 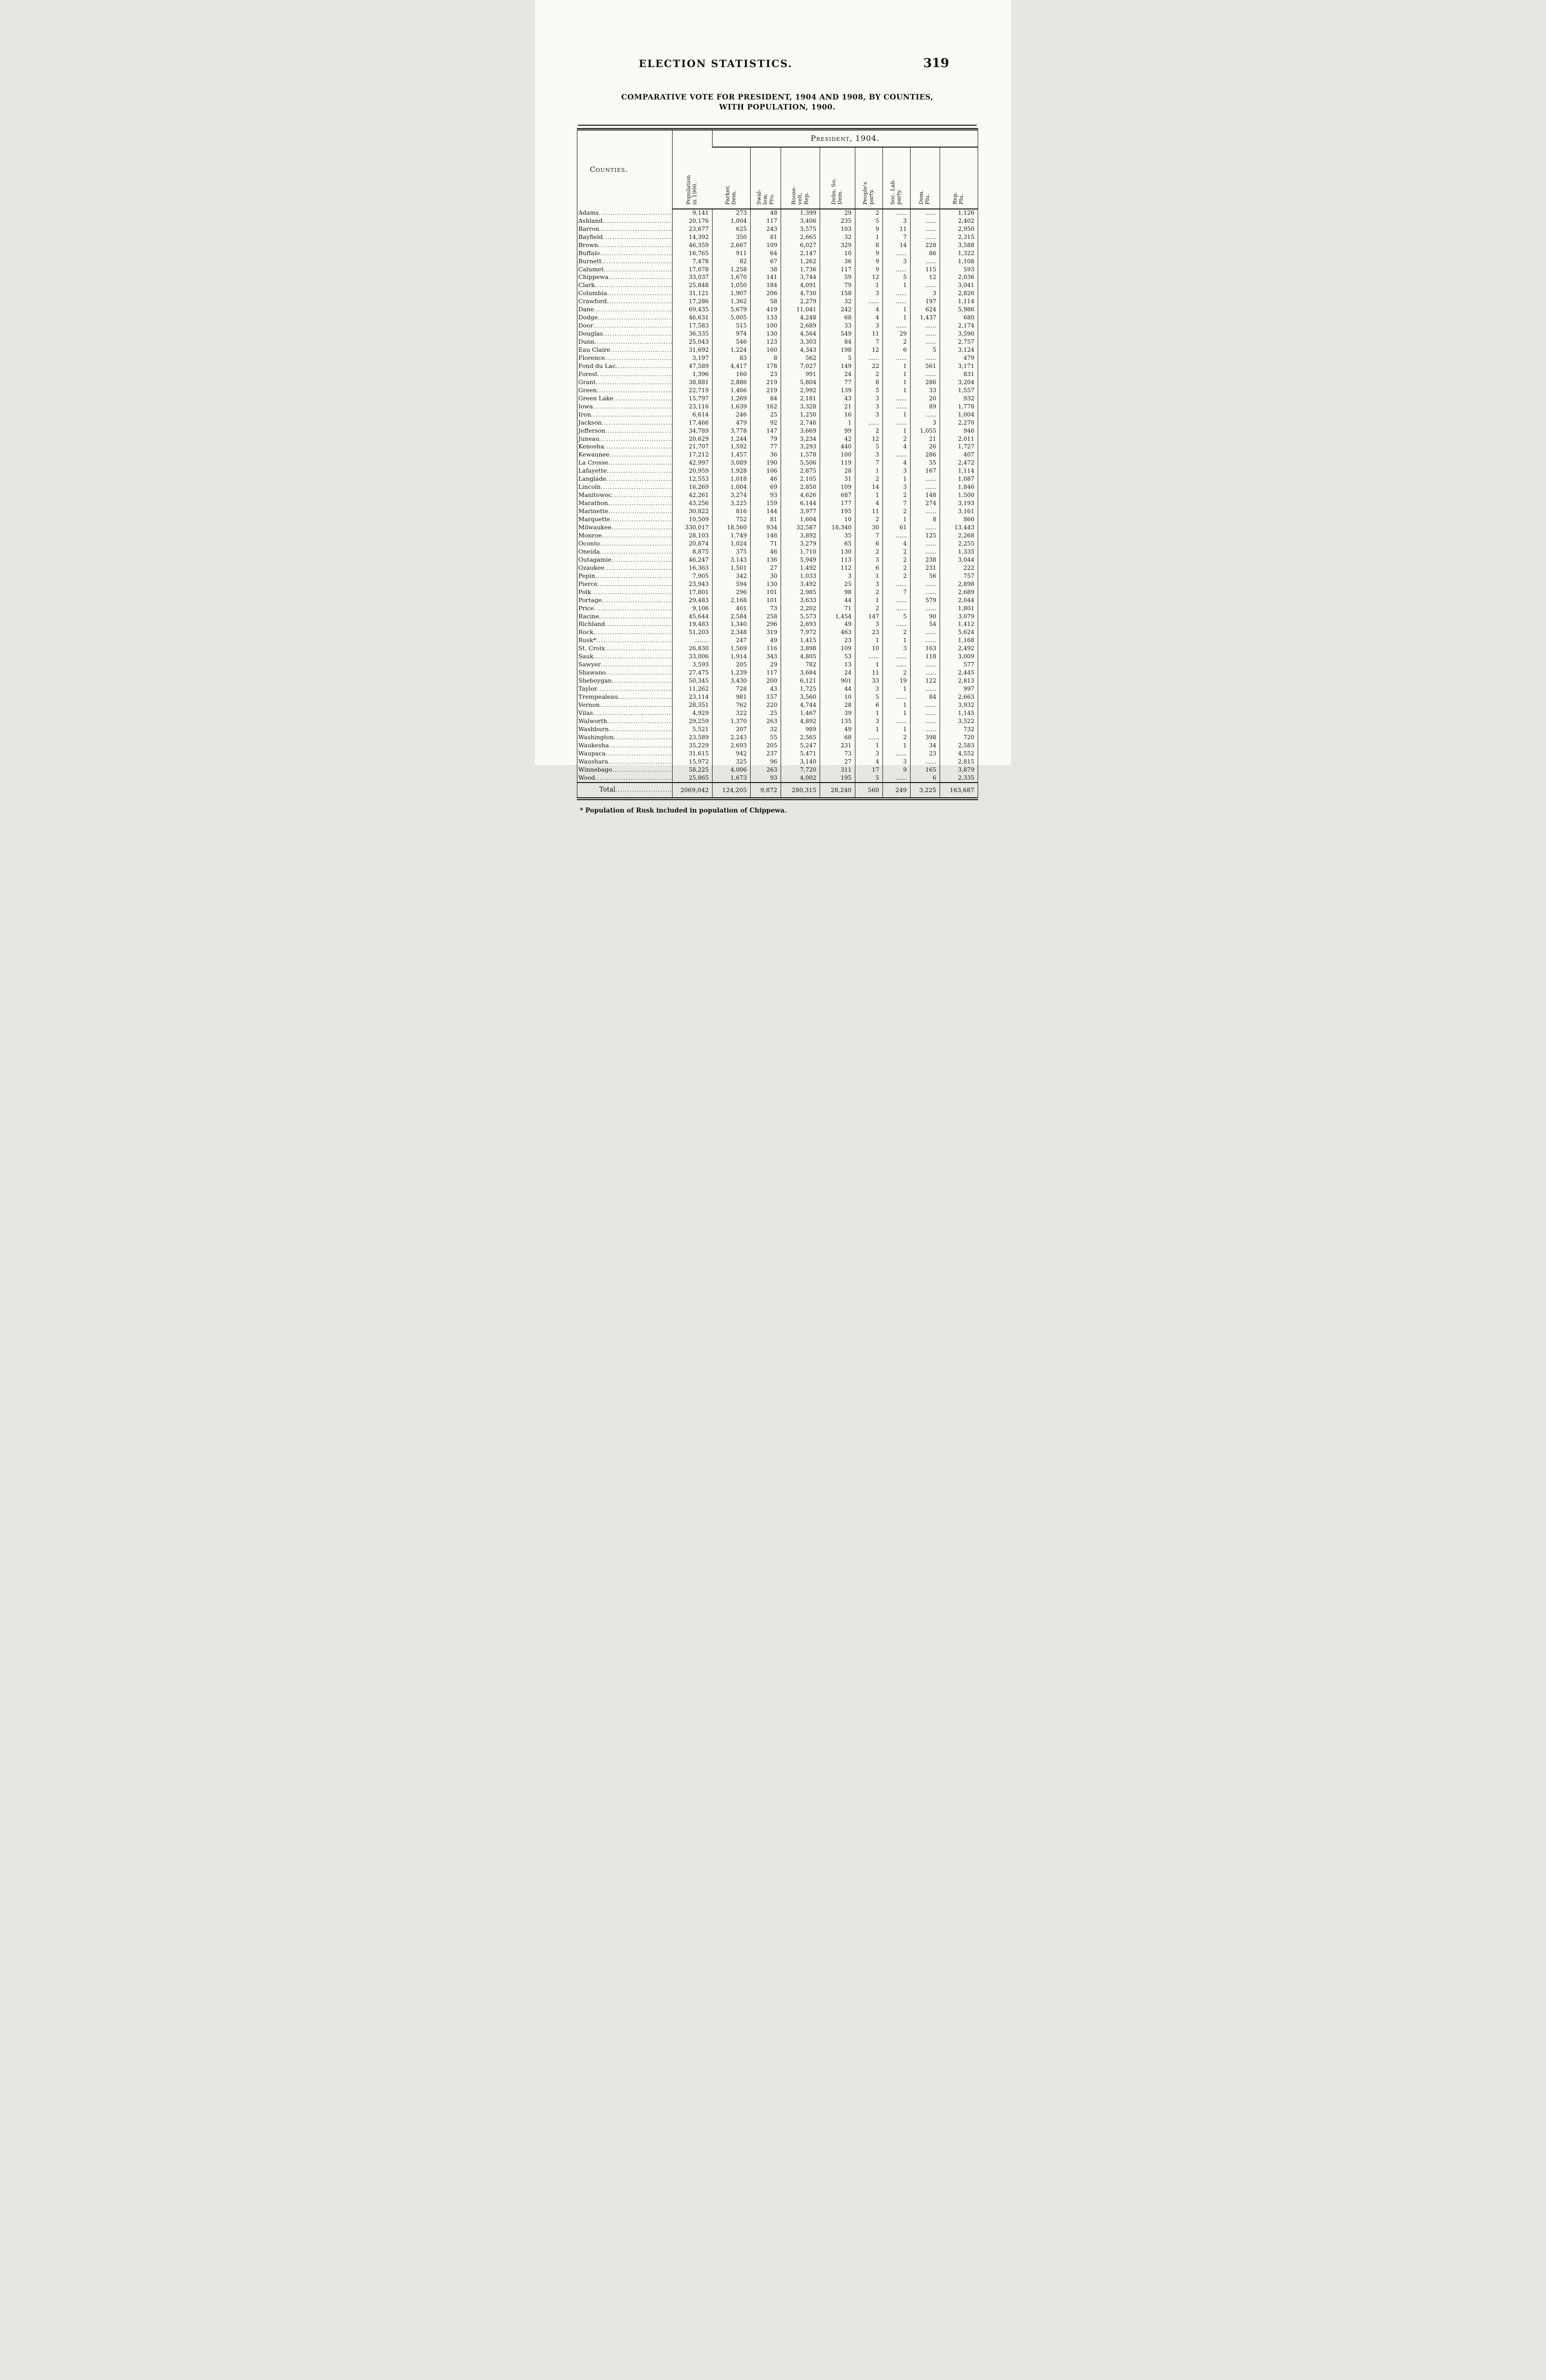 I want to click on cell-population: 51,203, so click(x=692, y=632).